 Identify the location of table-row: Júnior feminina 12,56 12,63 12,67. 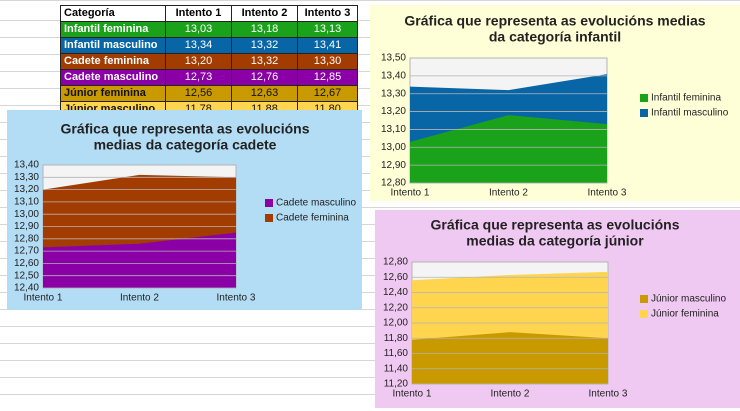
(209, 93).